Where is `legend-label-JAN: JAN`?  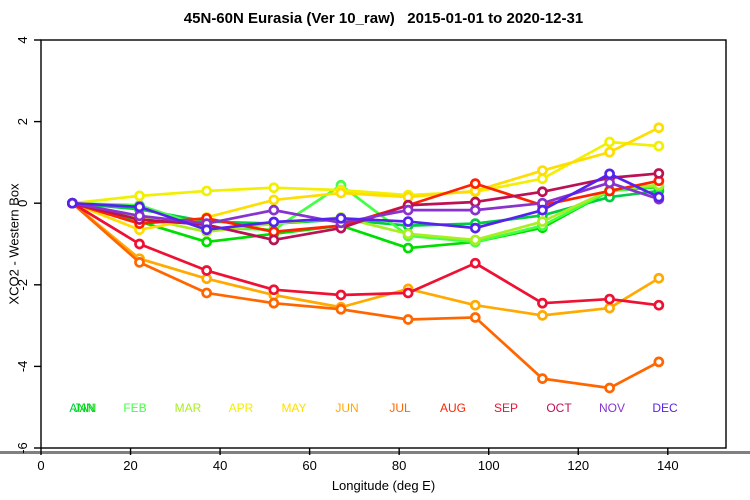 legend-label-JAN: JAN is located at coordinates (85, 408).